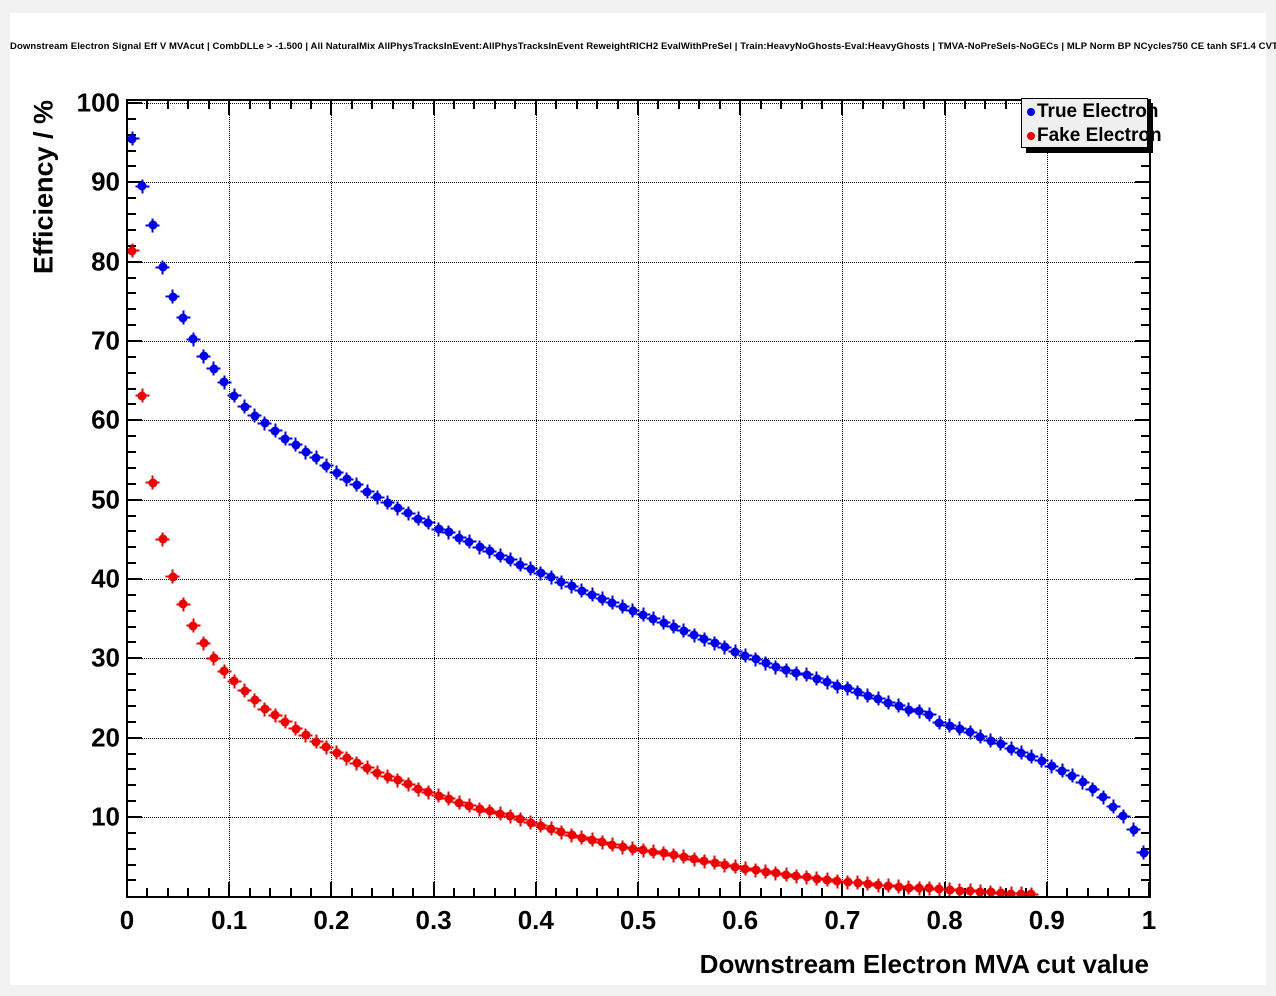 Image resolution: width=1276 pixels, height=996 pixels. Describe the element at coordinates (1031, 135) in the screenshot. I see `fake-electron-marker-icon` at that location.